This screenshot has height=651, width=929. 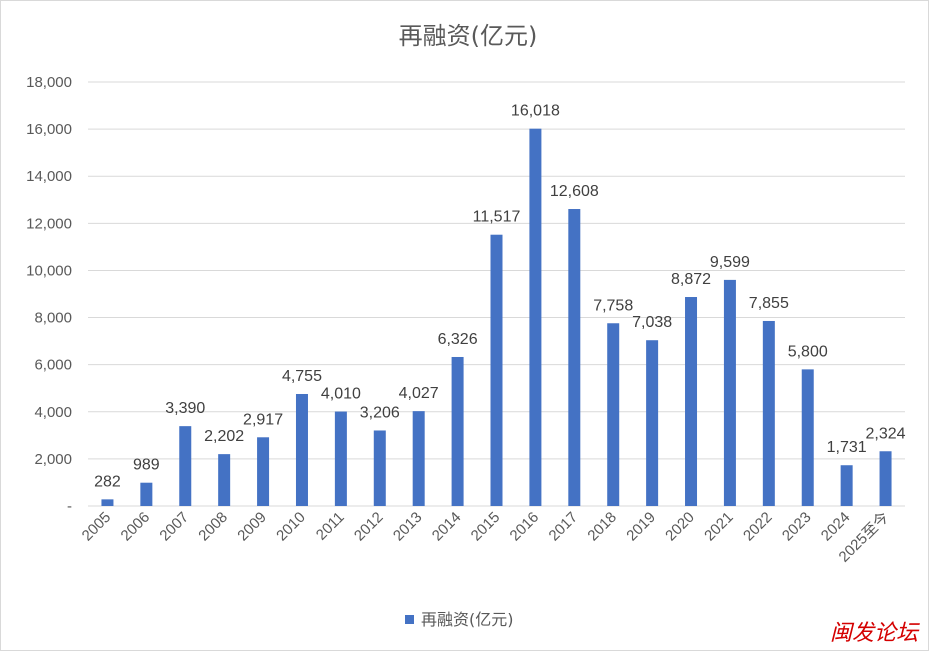 I want to click on data-label: 12,608, so click(x=574, y=191).